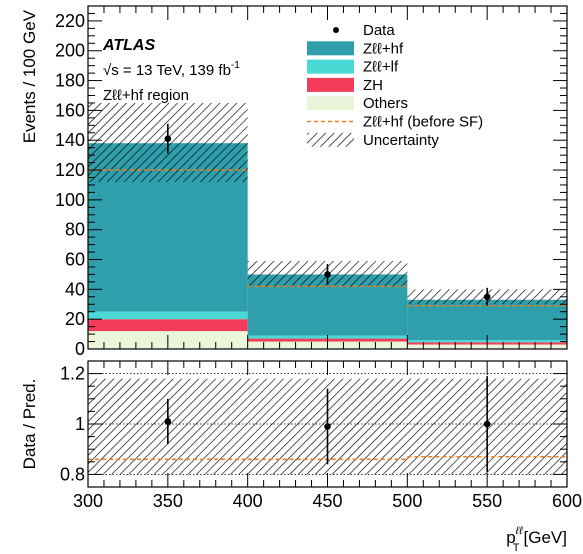 This screenshot has height=554, width=583. I want to click on legend-entry-2: Zℓℓ+lf, so click(353, 67).